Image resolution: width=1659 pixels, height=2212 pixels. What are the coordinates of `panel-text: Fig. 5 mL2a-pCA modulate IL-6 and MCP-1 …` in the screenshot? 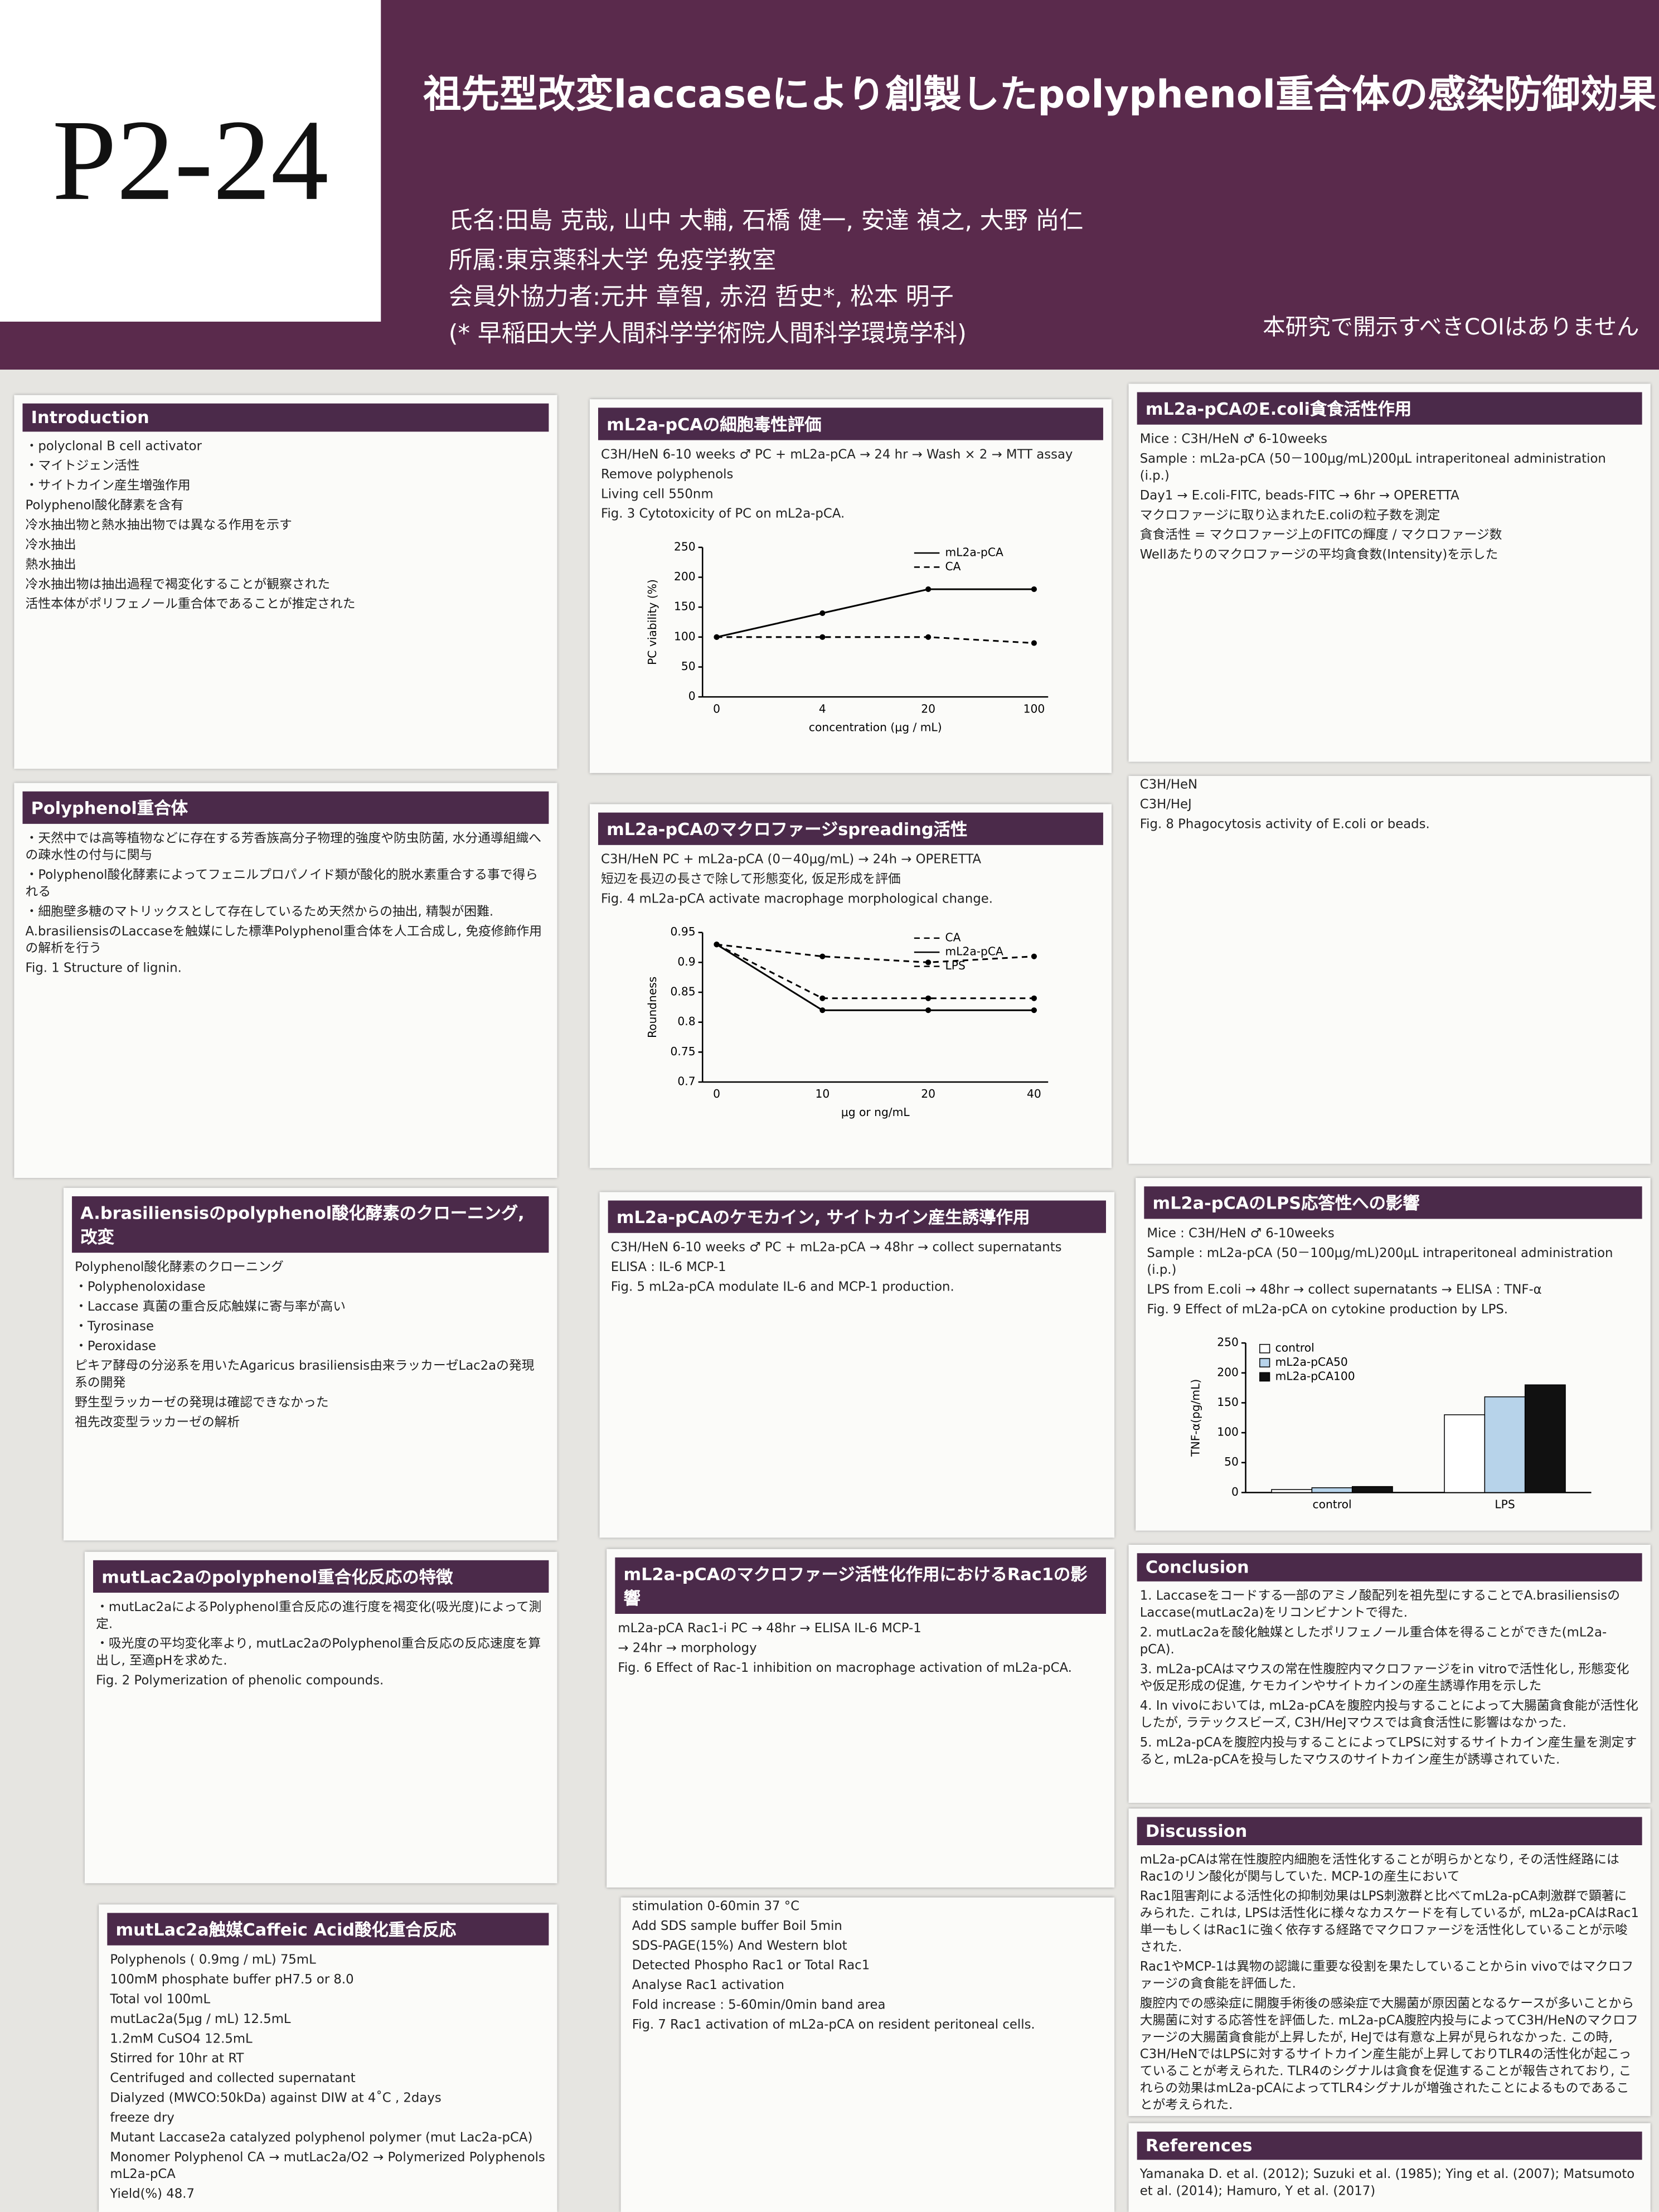 It's located at (782, 1288).